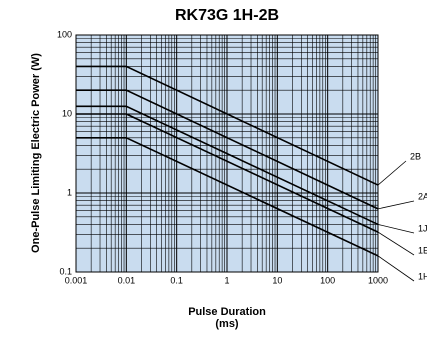 This screenshot has width=427, height=338. Describe the element at coordinates (69, 192) in the screenshot. I see `y-tick-label: 1` at that location.